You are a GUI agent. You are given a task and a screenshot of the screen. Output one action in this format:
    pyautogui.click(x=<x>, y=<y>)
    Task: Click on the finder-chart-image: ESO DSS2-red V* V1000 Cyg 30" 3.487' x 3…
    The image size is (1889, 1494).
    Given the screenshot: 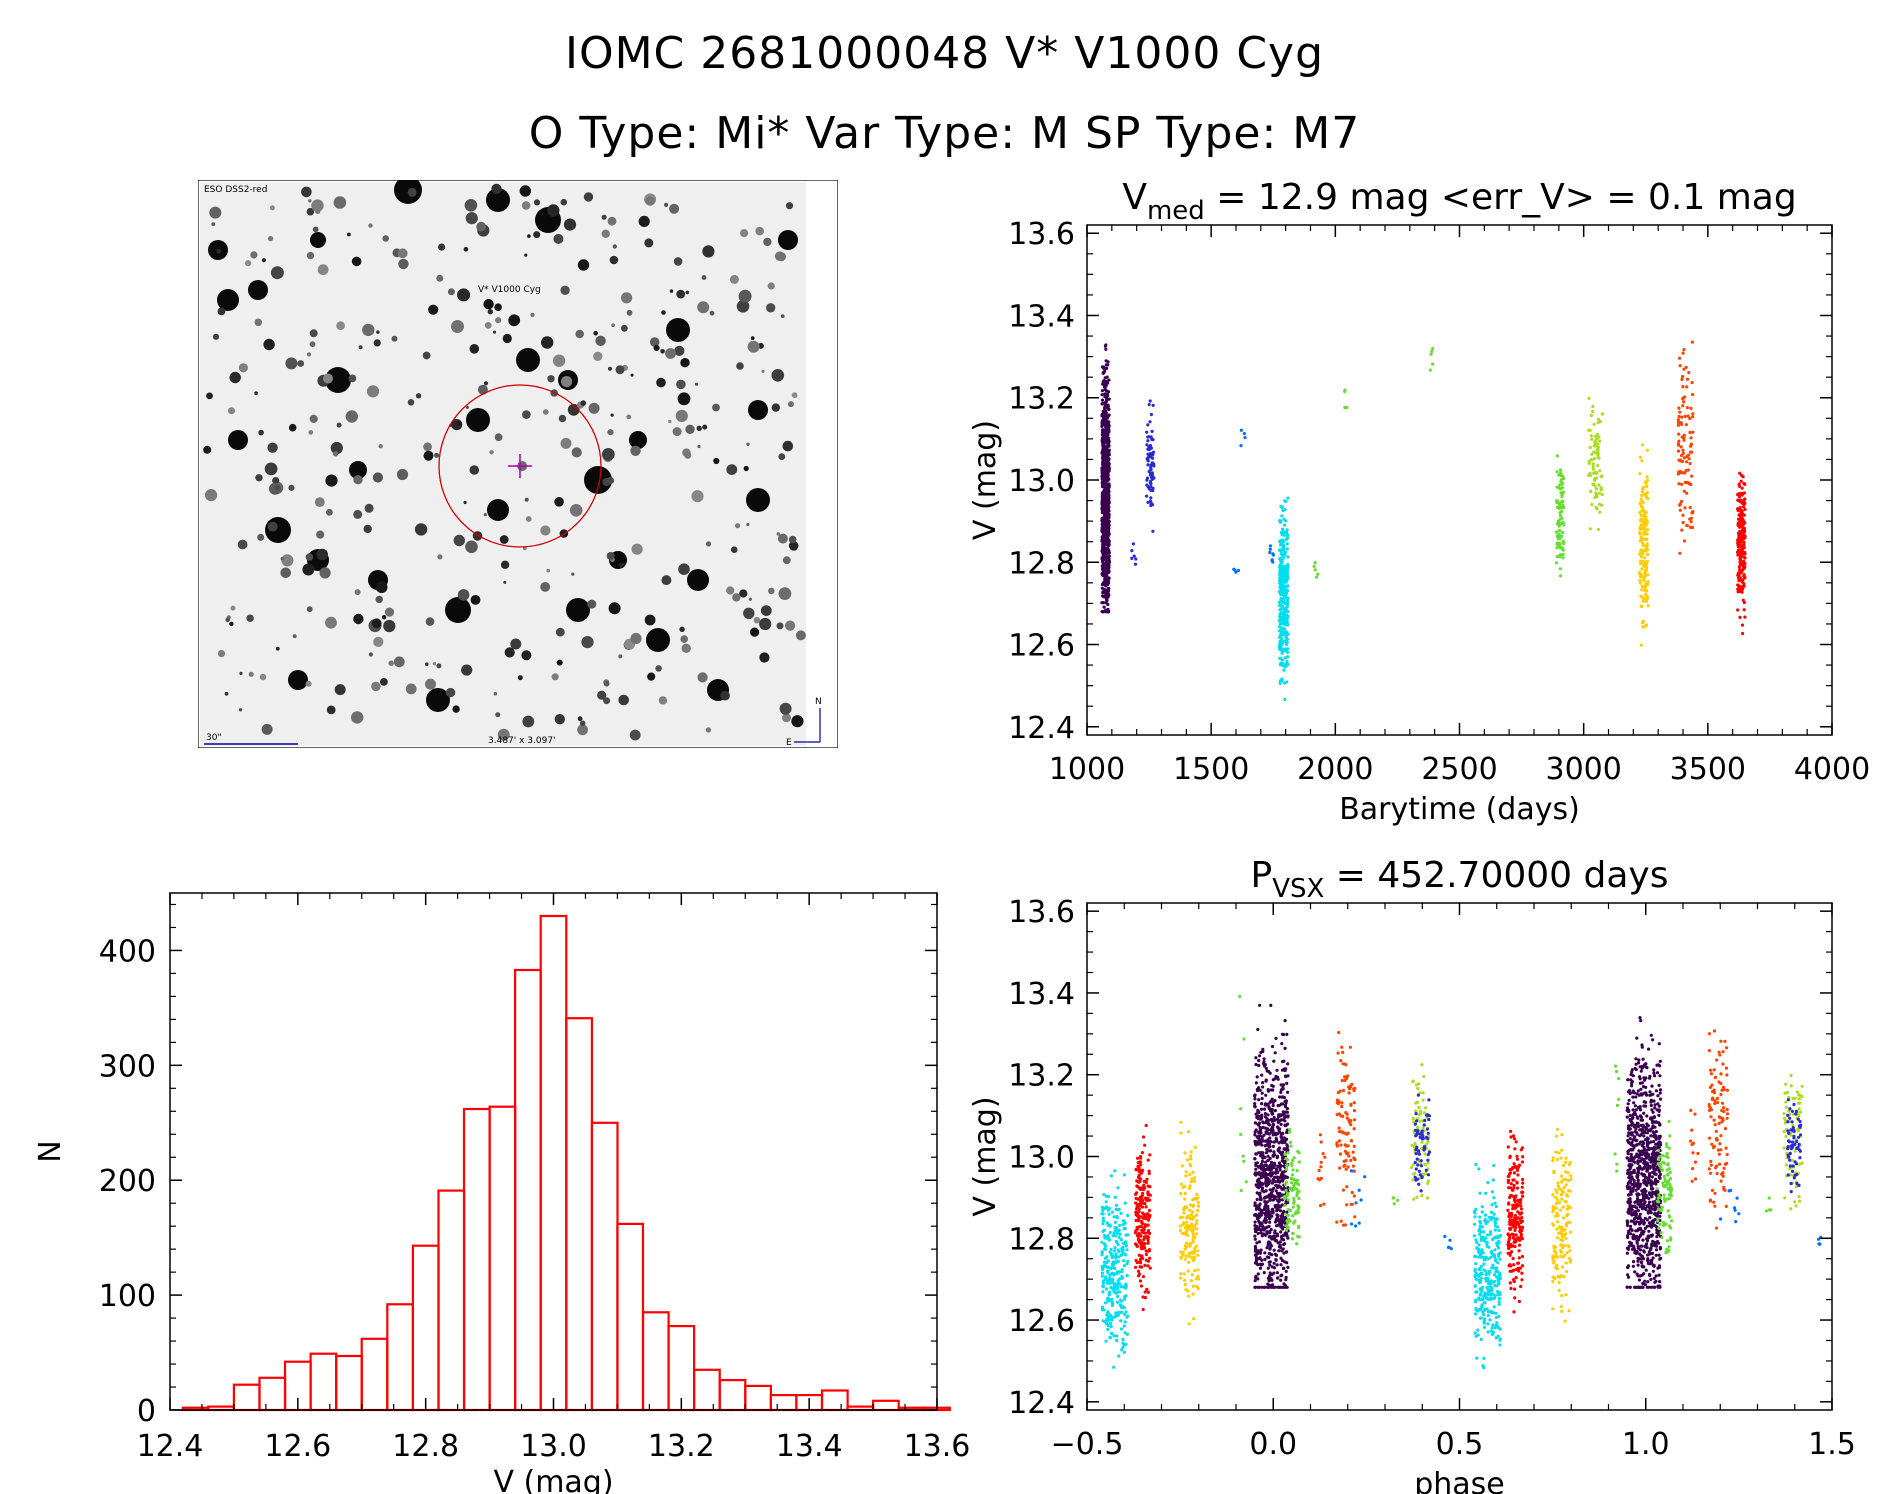 What is the action you would take?
    pyautogui.click(x=518, y=462)
    